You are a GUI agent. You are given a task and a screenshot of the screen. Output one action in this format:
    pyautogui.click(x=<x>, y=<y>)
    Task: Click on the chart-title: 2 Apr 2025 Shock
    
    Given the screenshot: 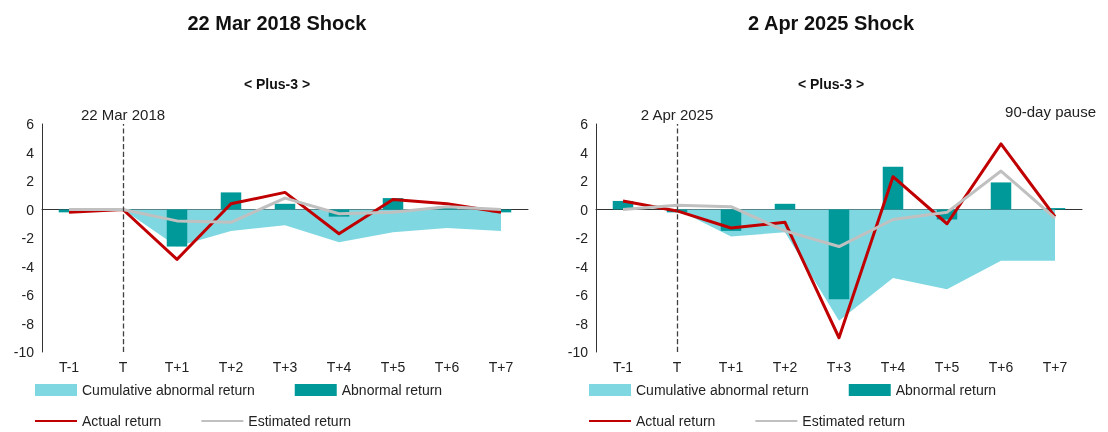 What is the action you would take?
    pyautogui.click(x=831, y=23)
    